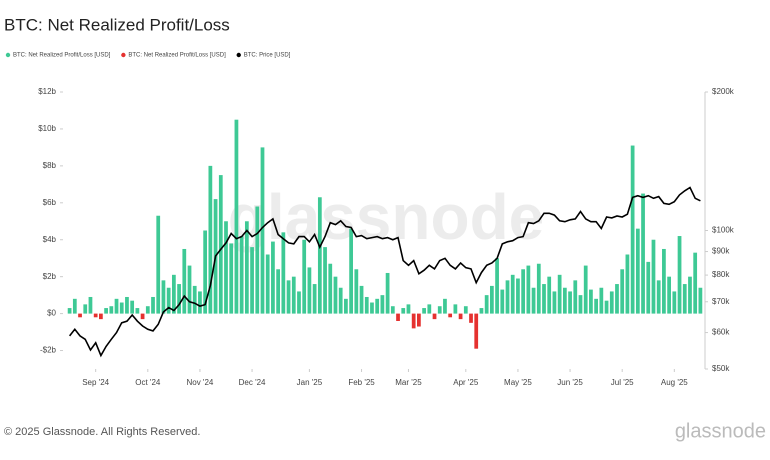  What do you see at coordinates (51, 313) in the screenshot?
I see `y-tick-label: $0` at bounding box center [51, 313].